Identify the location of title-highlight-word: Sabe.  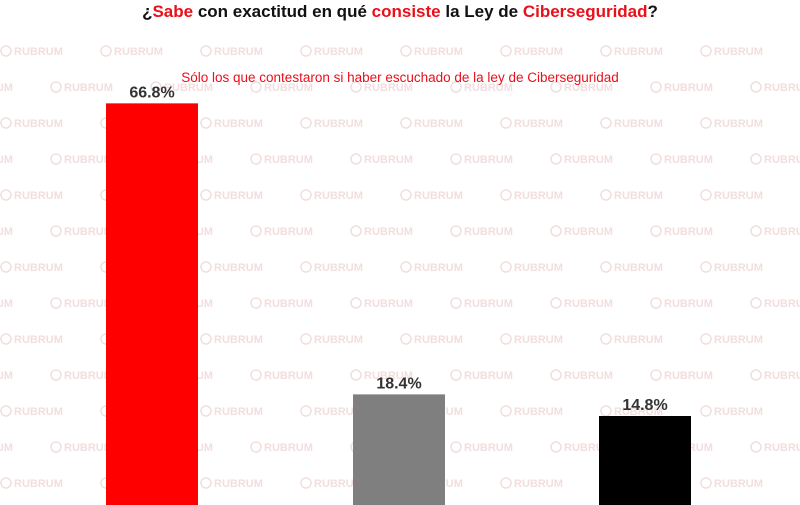
(173, 11).